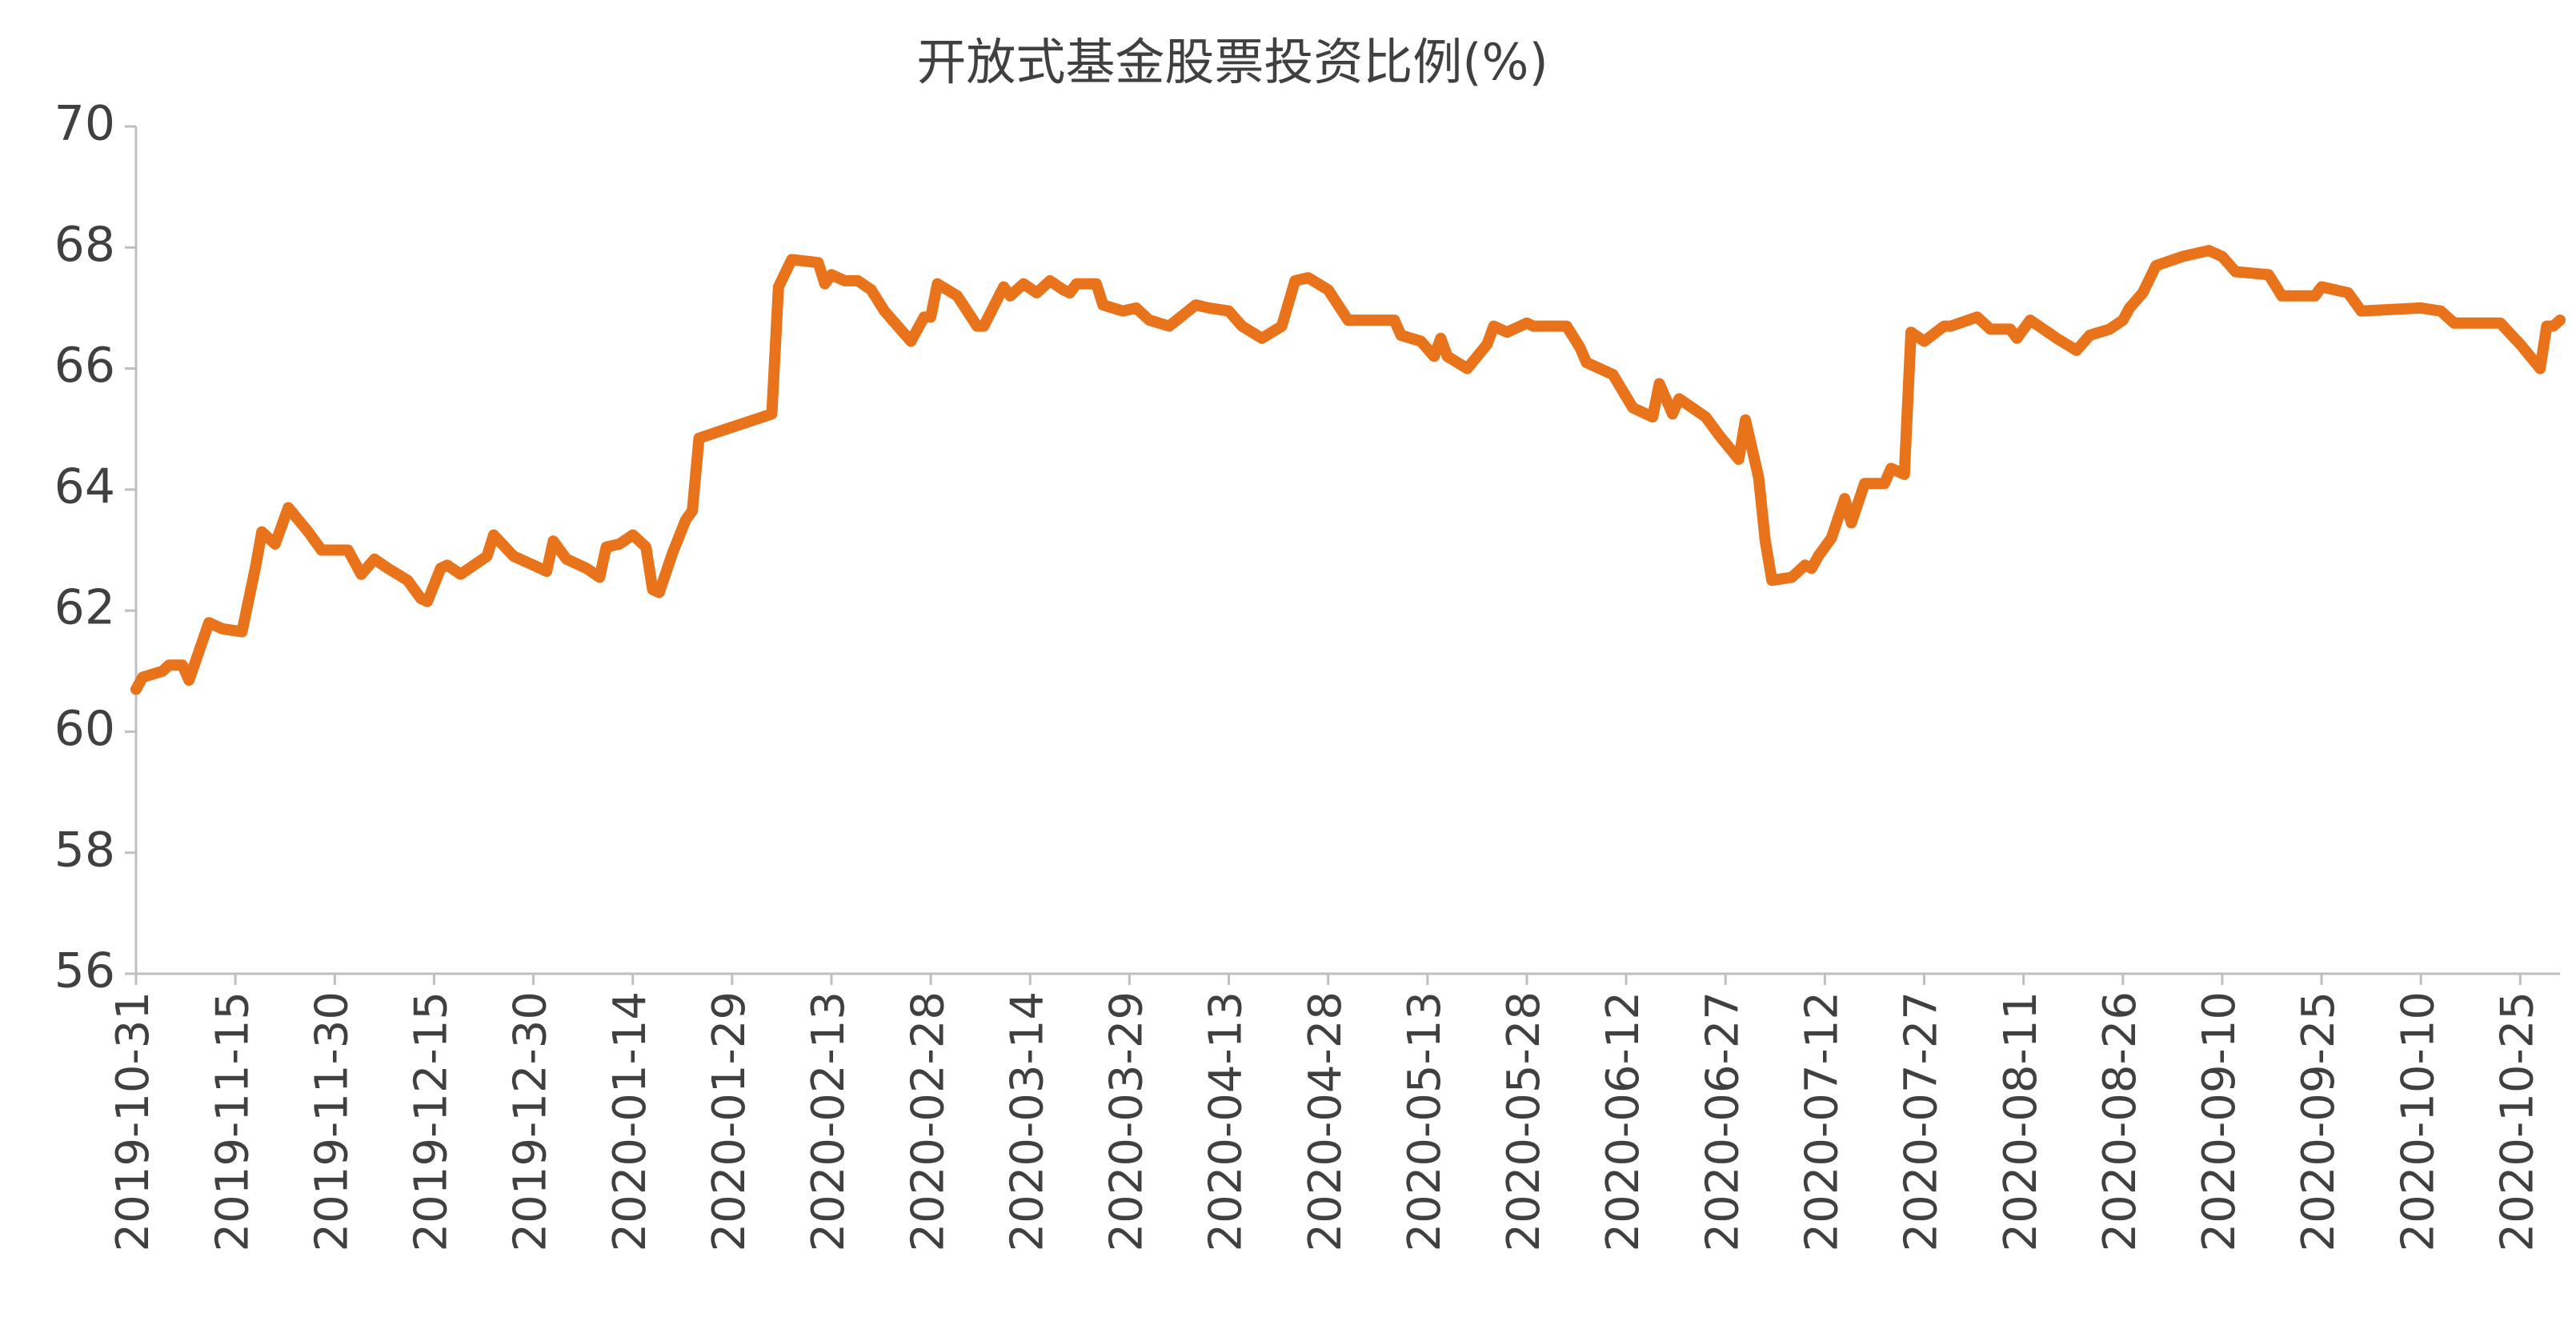  Describe the element at coordinates (531, 1121) in the screenshot. I see `x-tick-label: 2019-12-30` at that location.